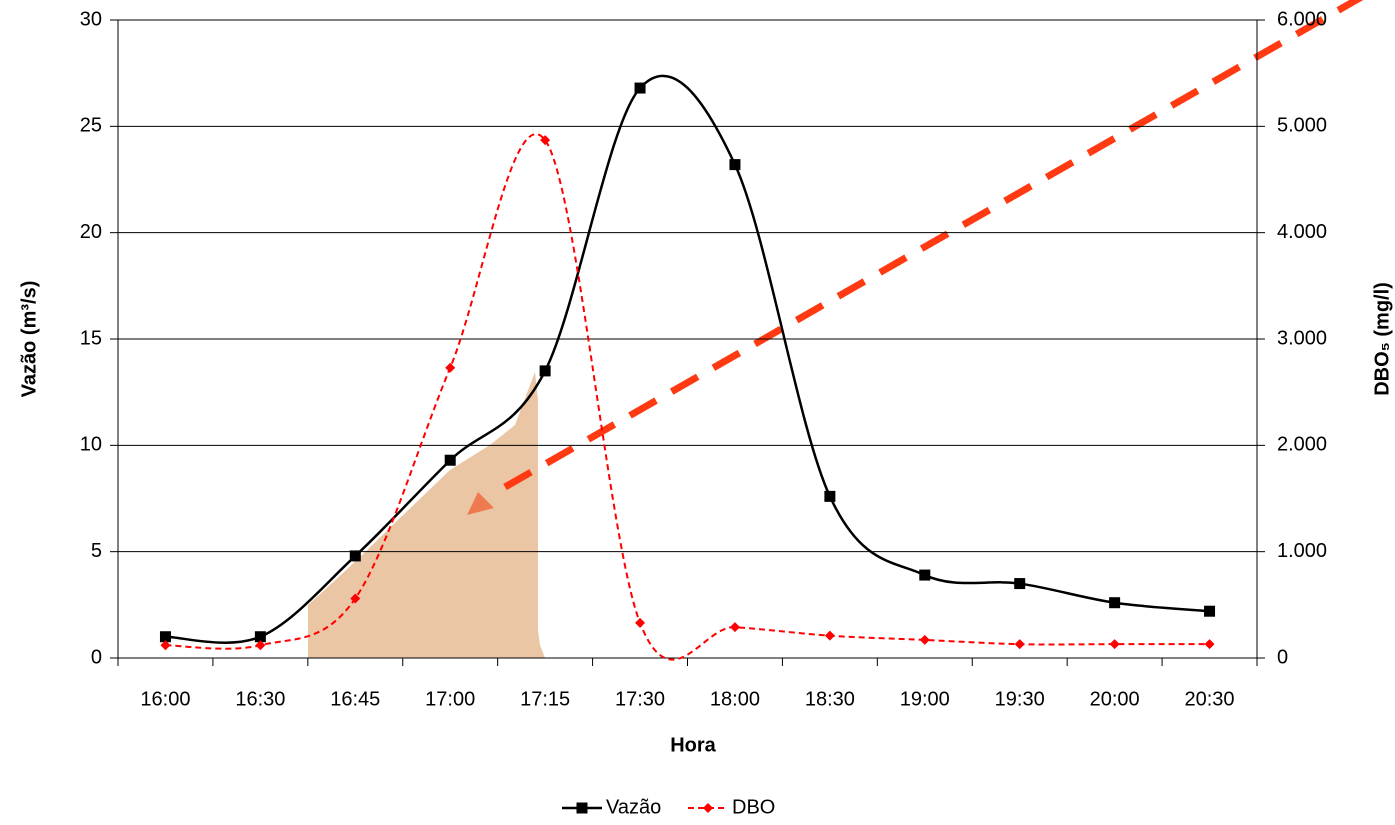 The image size is (1395, 825). Describe the element at coordinates (668, 807) in the screenshot. I see `legend: Vazão DBO` at that location.